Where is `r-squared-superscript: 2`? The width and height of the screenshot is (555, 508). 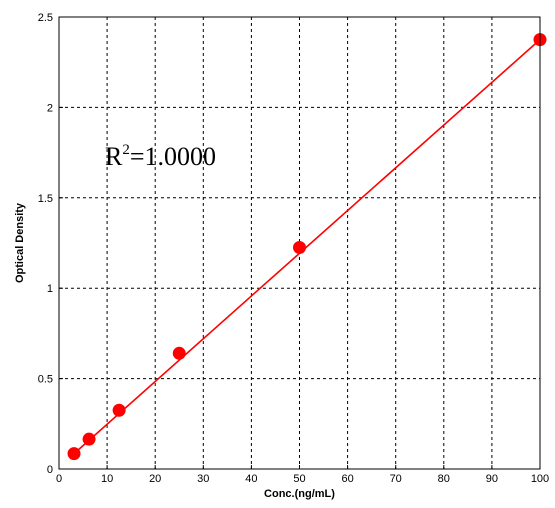 r-squared-superscript: 2 is located at coordinates (126, 150).